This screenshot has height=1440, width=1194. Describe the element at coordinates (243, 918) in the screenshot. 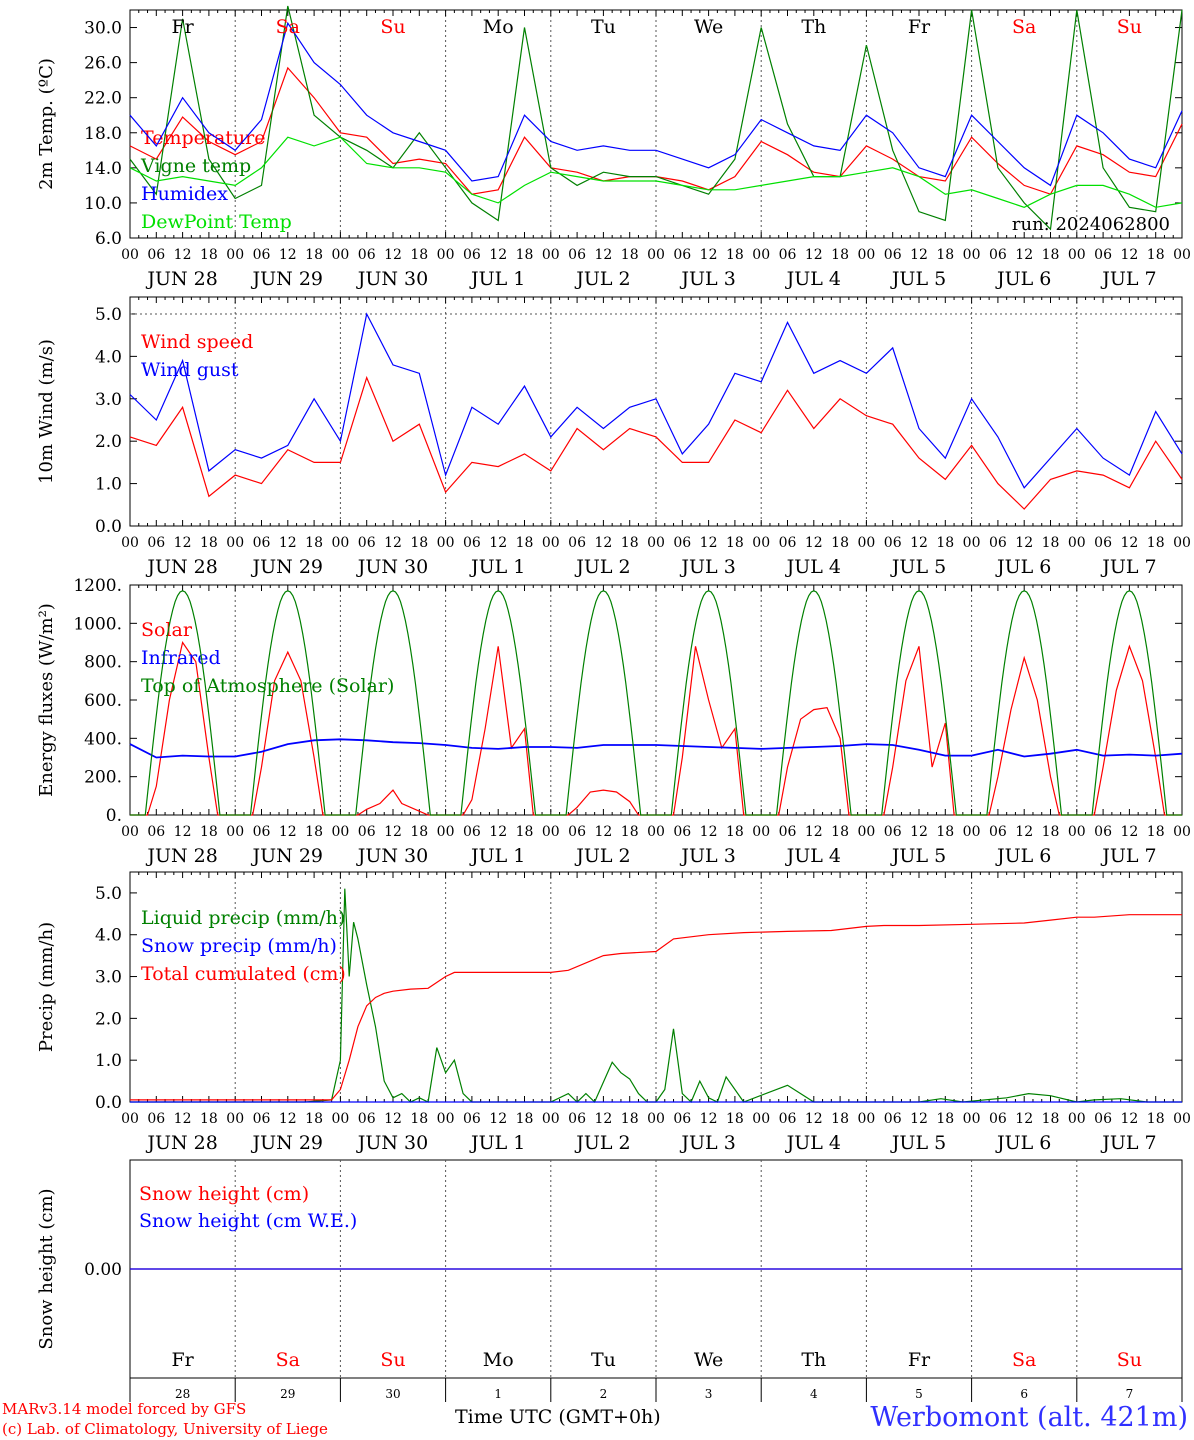

I see `panel-4-legend-1: Liquid precip (mm/h)` at that location.